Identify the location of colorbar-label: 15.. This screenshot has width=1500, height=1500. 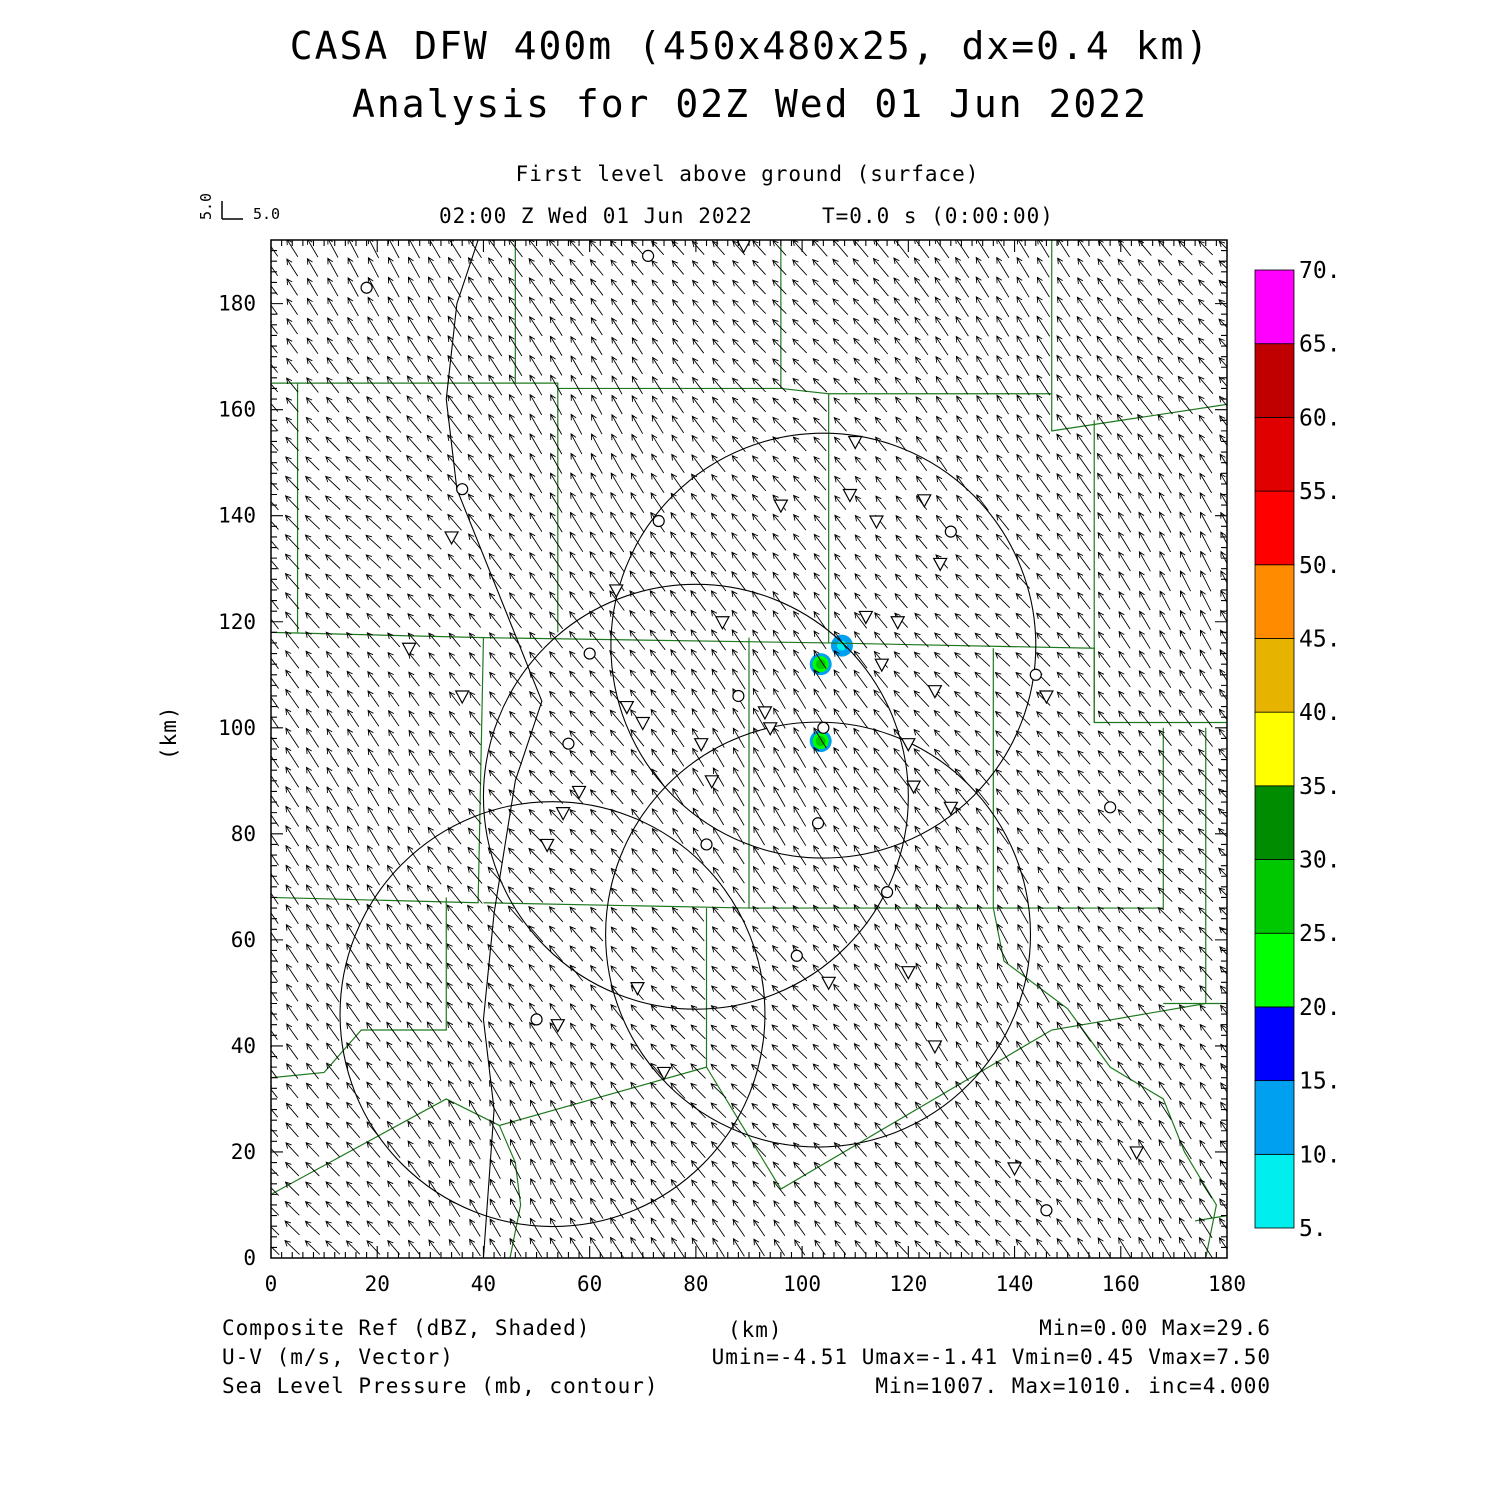
(1320, 1082).